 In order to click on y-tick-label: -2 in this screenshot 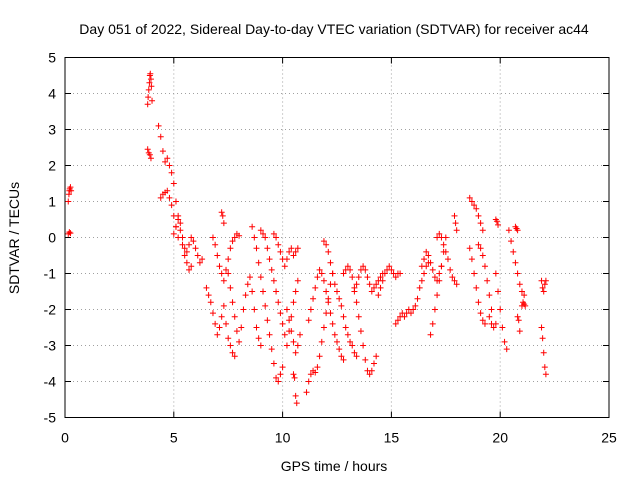, I will do `click(50, 310)`.